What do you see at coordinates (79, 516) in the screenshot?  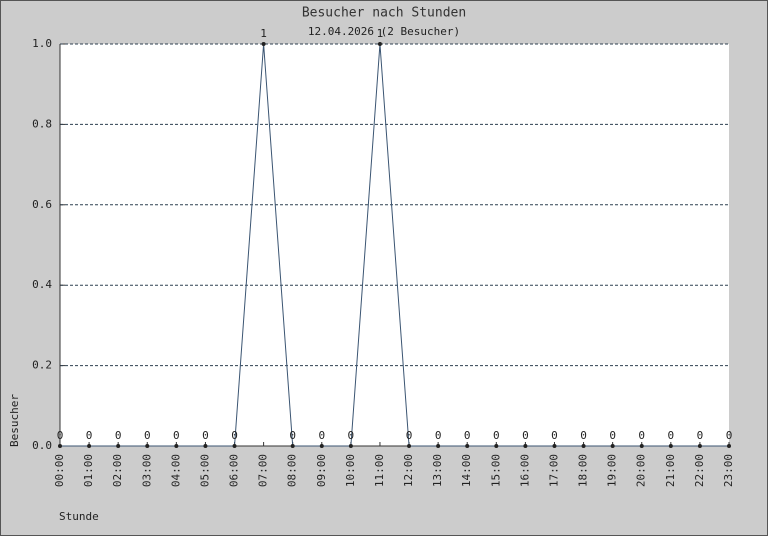 I see `x-axis-label: Stunde` at bounding box center [79, 516].